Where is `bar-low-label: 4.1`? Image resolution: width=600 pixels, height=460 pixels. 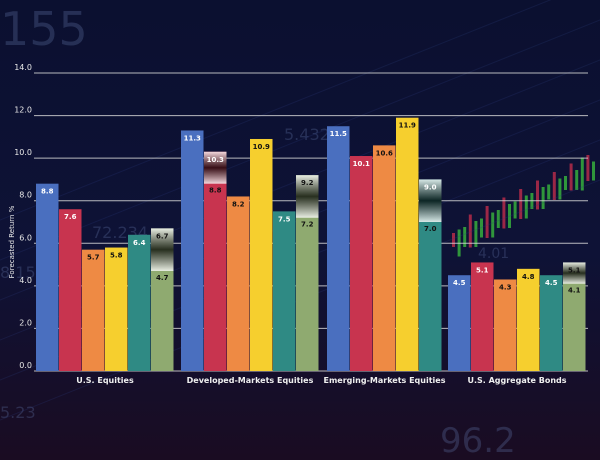
bar-low-label: 4.1 is located at coordinates (574, 291).